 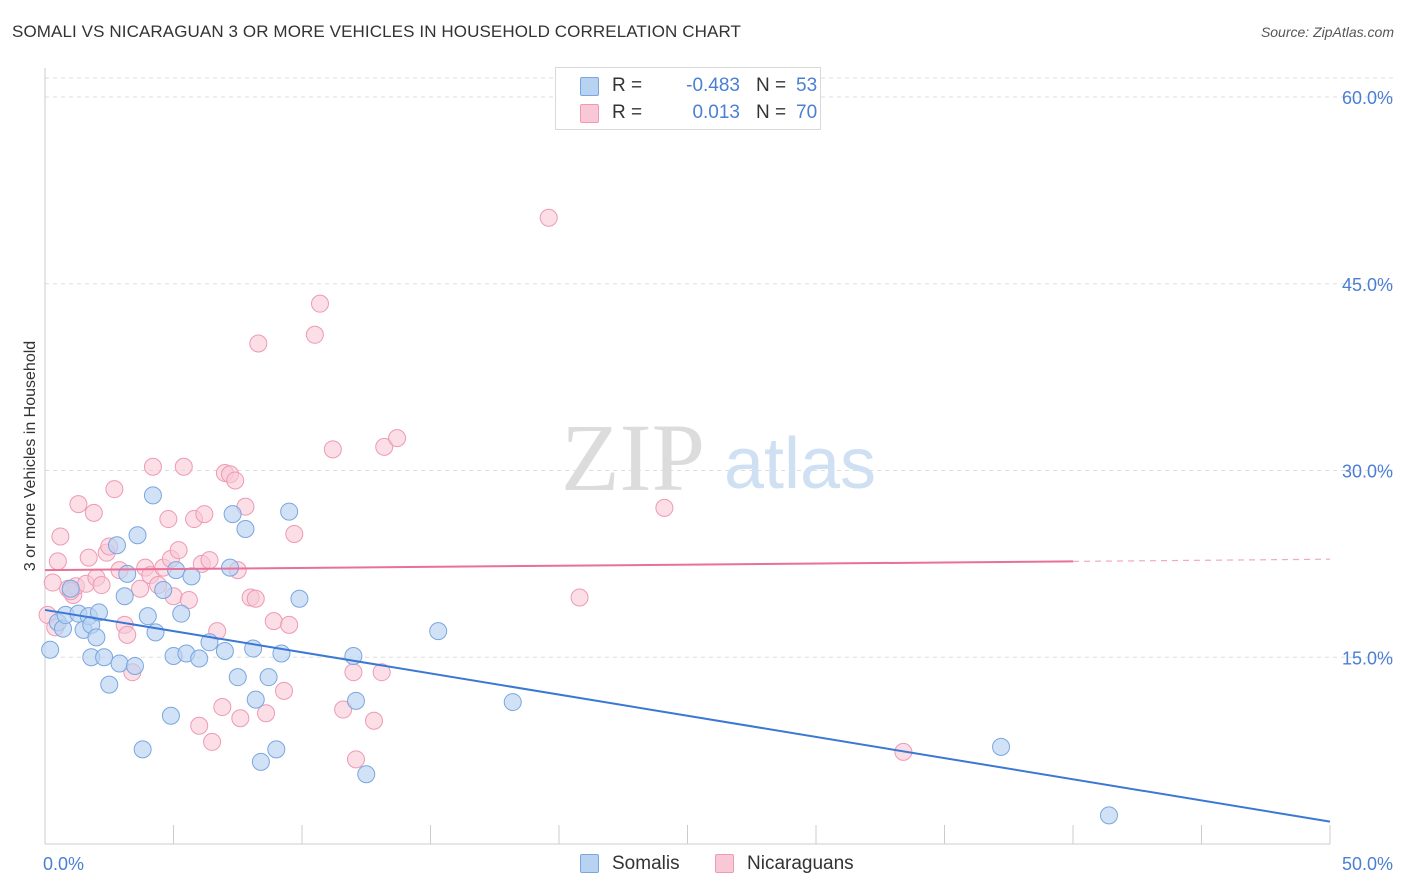 I want to click on watermark: ZIP atlas, so click(x=718, y=457).